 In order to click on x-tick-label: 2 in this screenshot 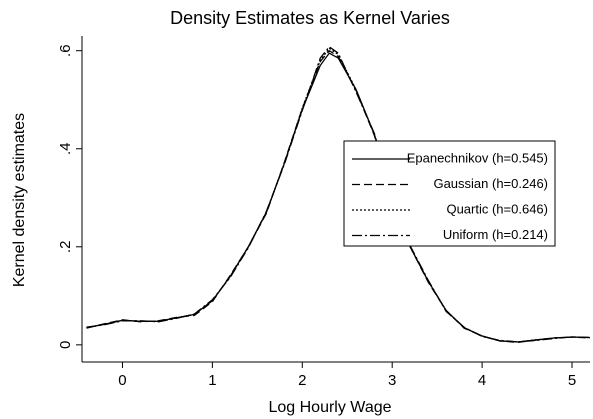, I will do `click(302, 380)`.